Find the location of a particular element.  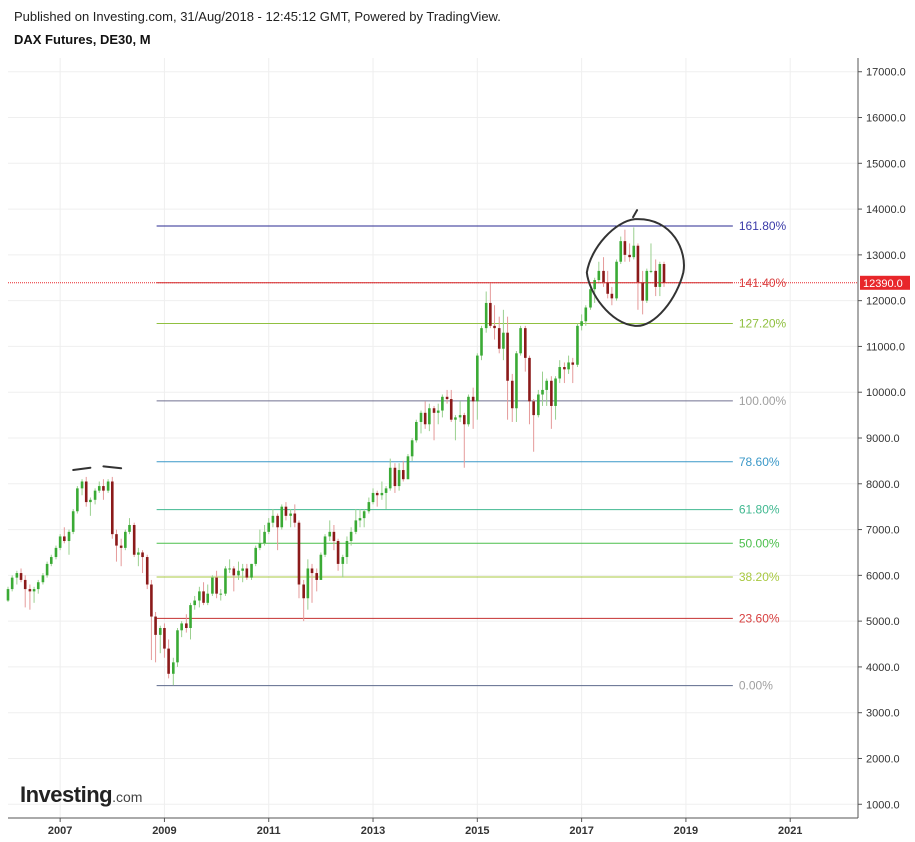

fib-level-label: 61.80% is located at coordinates (759, 510).